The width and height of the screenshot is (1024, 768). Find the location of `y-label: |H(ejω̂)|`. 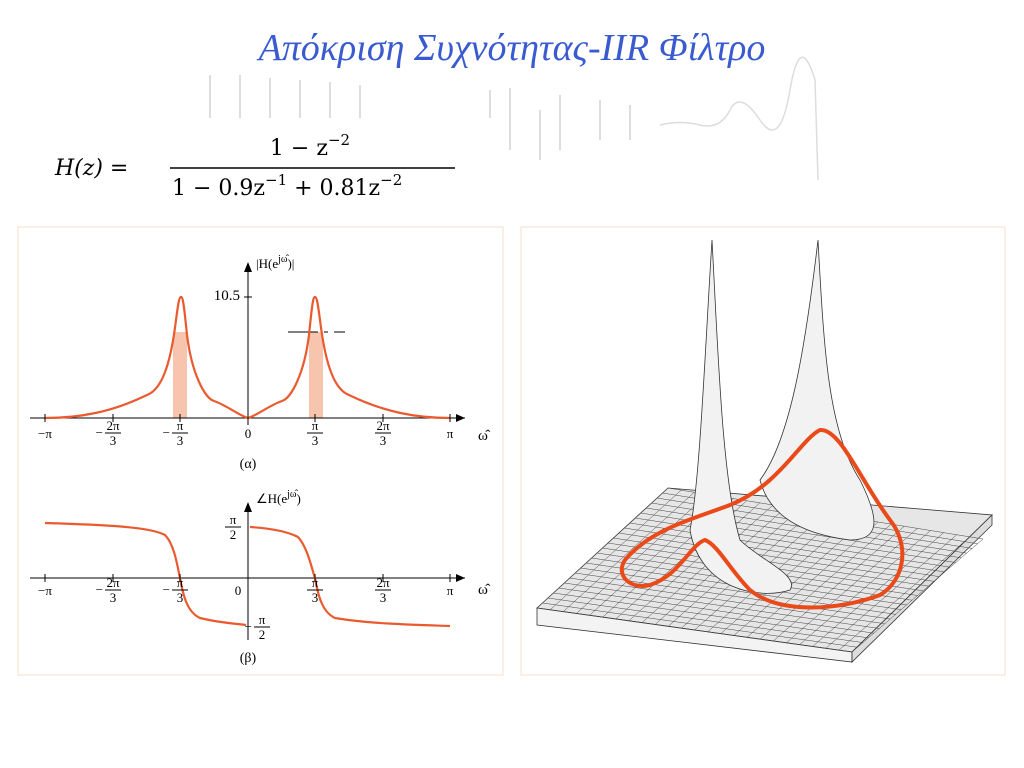

y-label: |H(ejω̂)| is located at coordinates (275, 262).